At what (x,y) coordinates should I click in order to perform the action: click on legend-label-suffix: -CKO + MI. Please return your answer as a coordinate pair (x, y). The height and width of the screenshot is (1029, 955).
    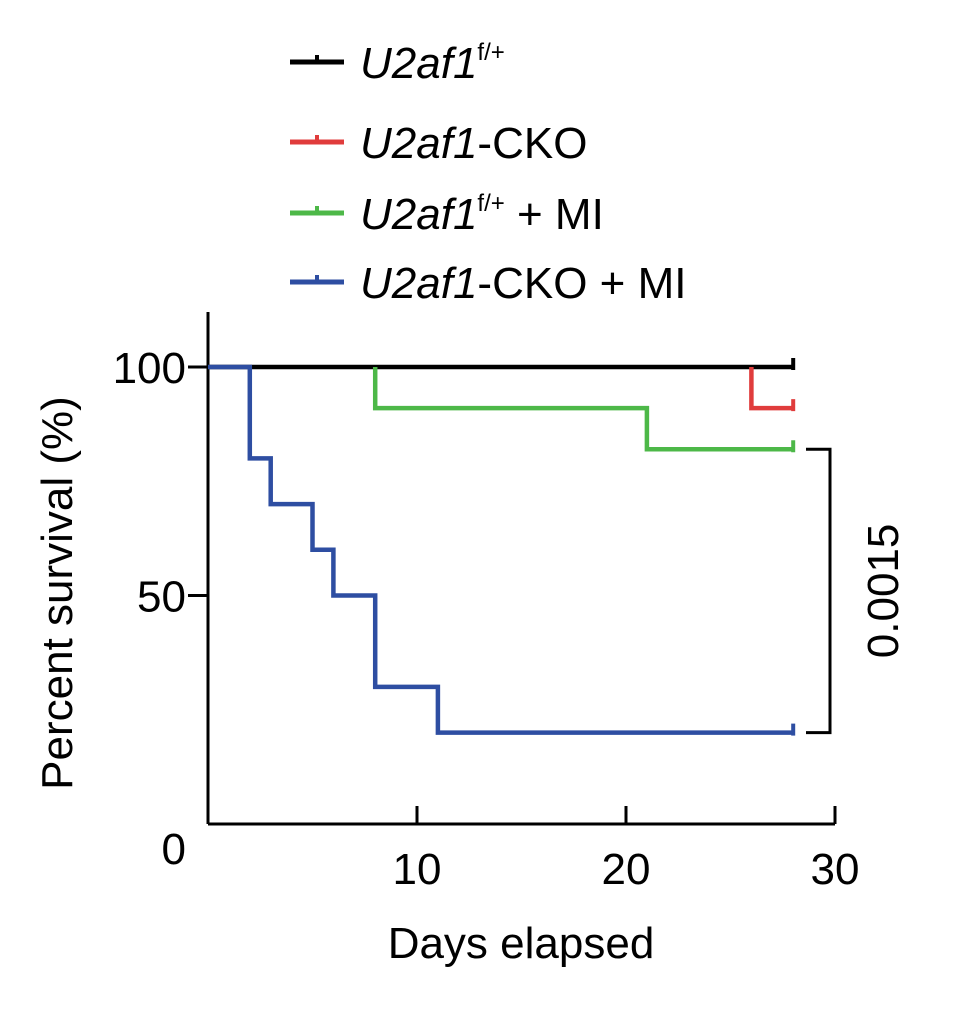
    Looking at the image, I should click on (581, 283).